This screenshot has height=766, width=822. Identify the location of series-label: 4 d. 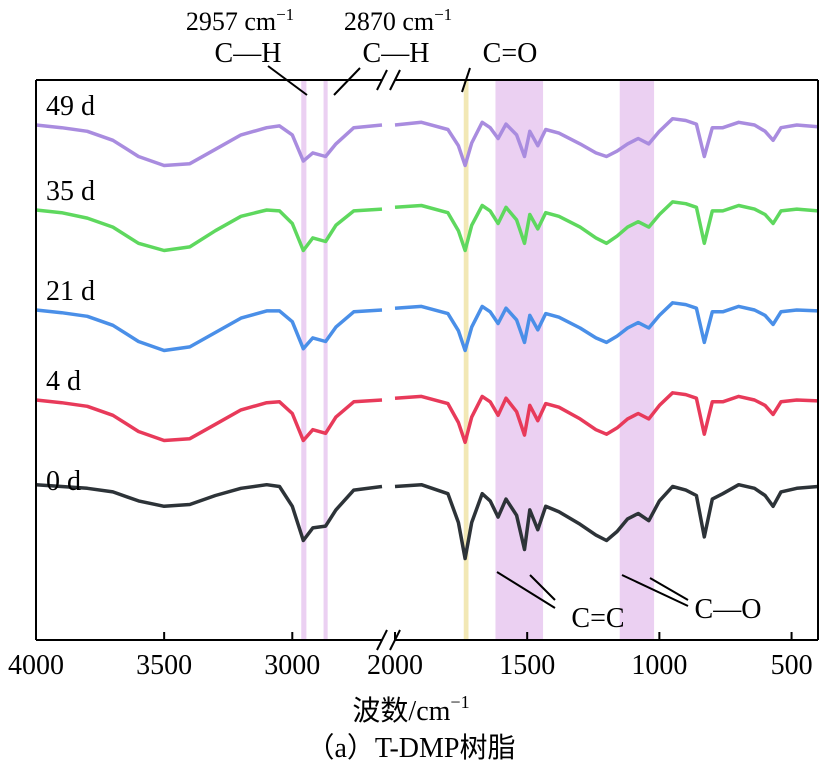
(63, 381).